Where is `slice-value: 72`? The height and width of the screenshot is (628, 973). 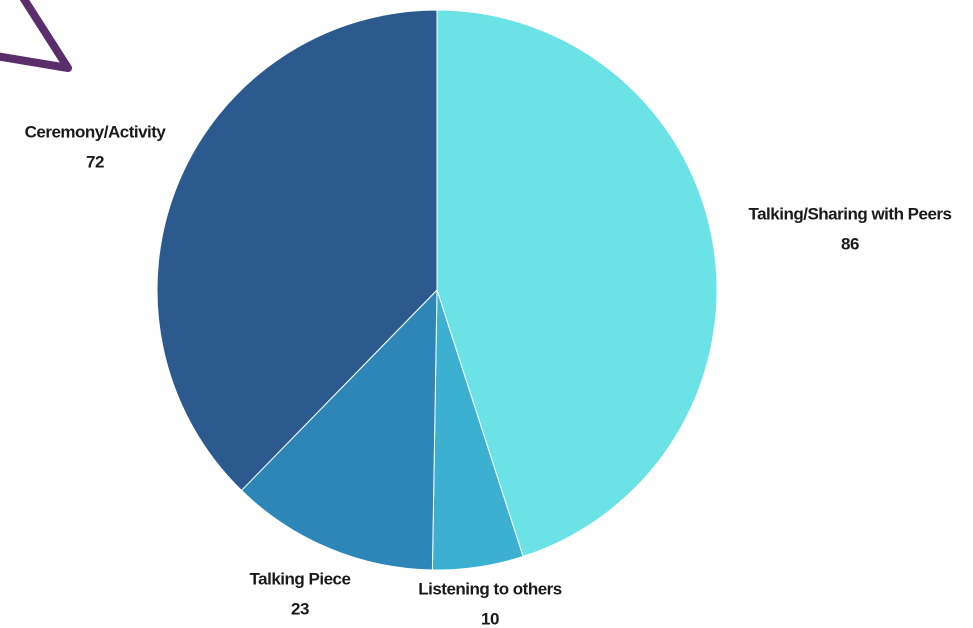
slice-value: 72 is located at coordinates (95, 161).